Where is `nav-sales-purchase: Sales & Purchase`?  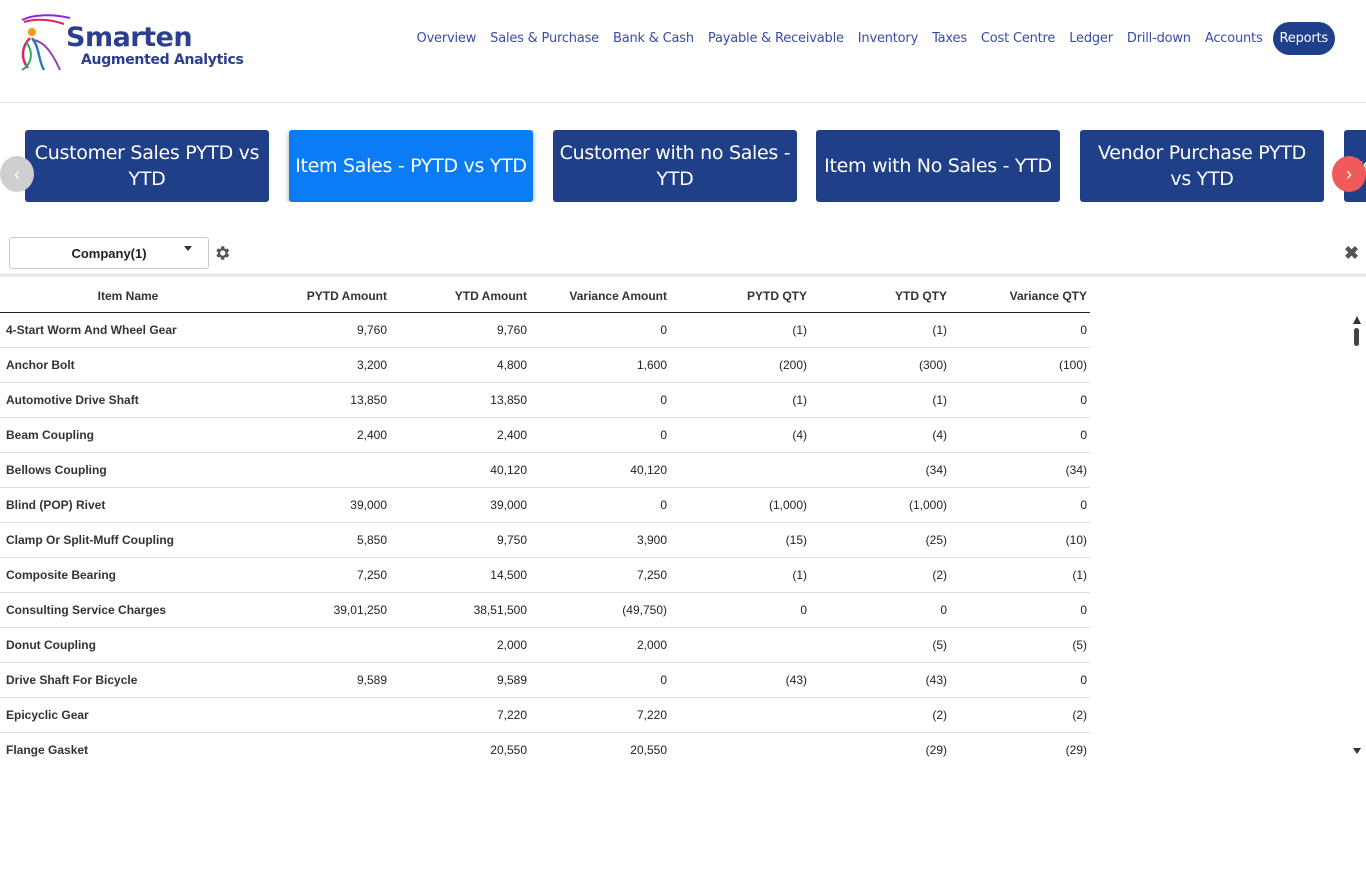 nav-sales-purchase: Sales & Purchase is located at coordinates (544, 38).